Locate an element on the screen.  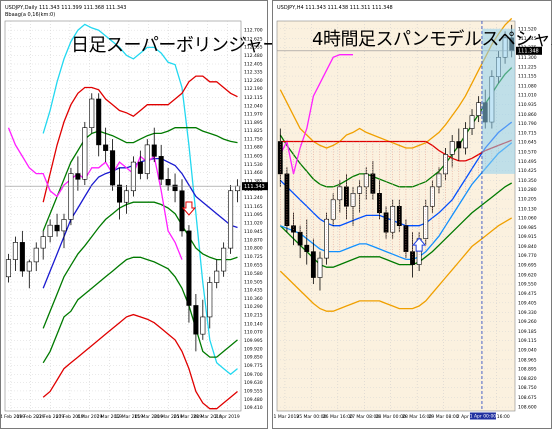
y-tick-label: 110.425 is located at coordinates (527, 171).